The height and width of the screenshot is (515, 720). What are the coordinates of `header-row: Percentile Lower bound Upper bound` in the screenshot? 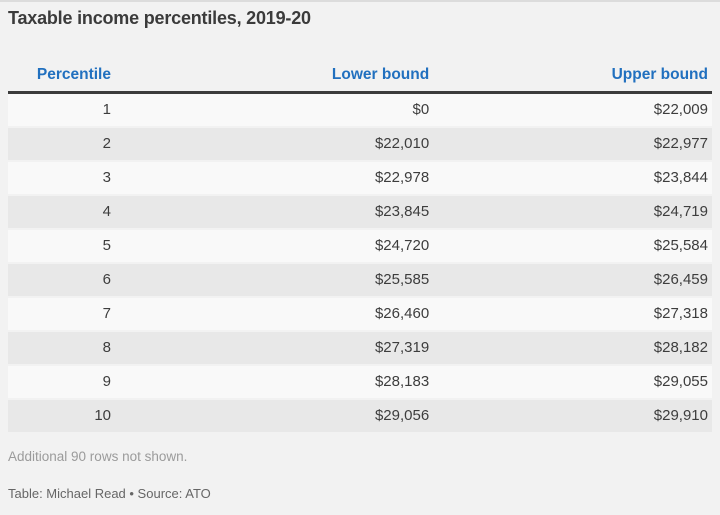 It's located at (360, 61).